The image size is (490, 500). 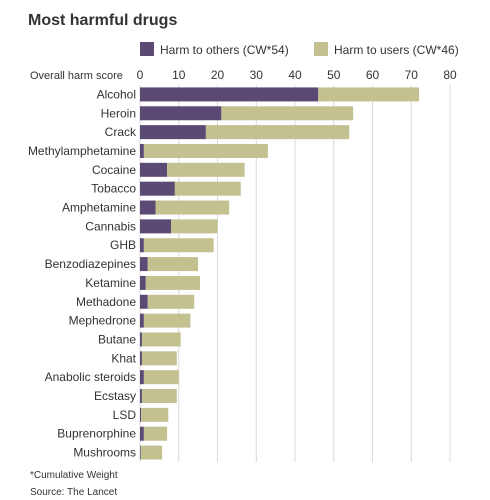 I want to click on category-label-crack: Crack, so click(x=121, y=132).